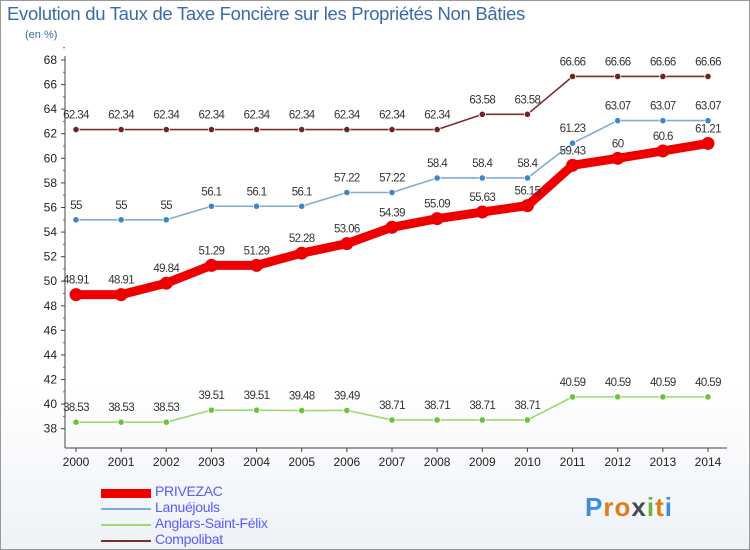  What do you see at coordinates (51, 257) in the screenshot?
I see `y-tick-label: 52` at bounding box center [51, 257].